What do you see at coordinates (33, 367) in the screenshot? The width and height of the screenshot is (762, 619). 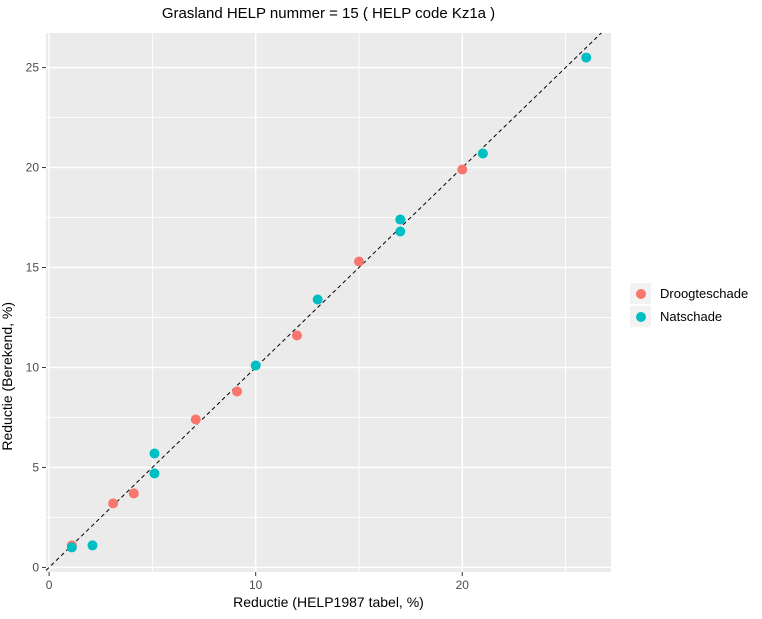 I see `y-tick-label: 10` at bounding box center [33, 367].